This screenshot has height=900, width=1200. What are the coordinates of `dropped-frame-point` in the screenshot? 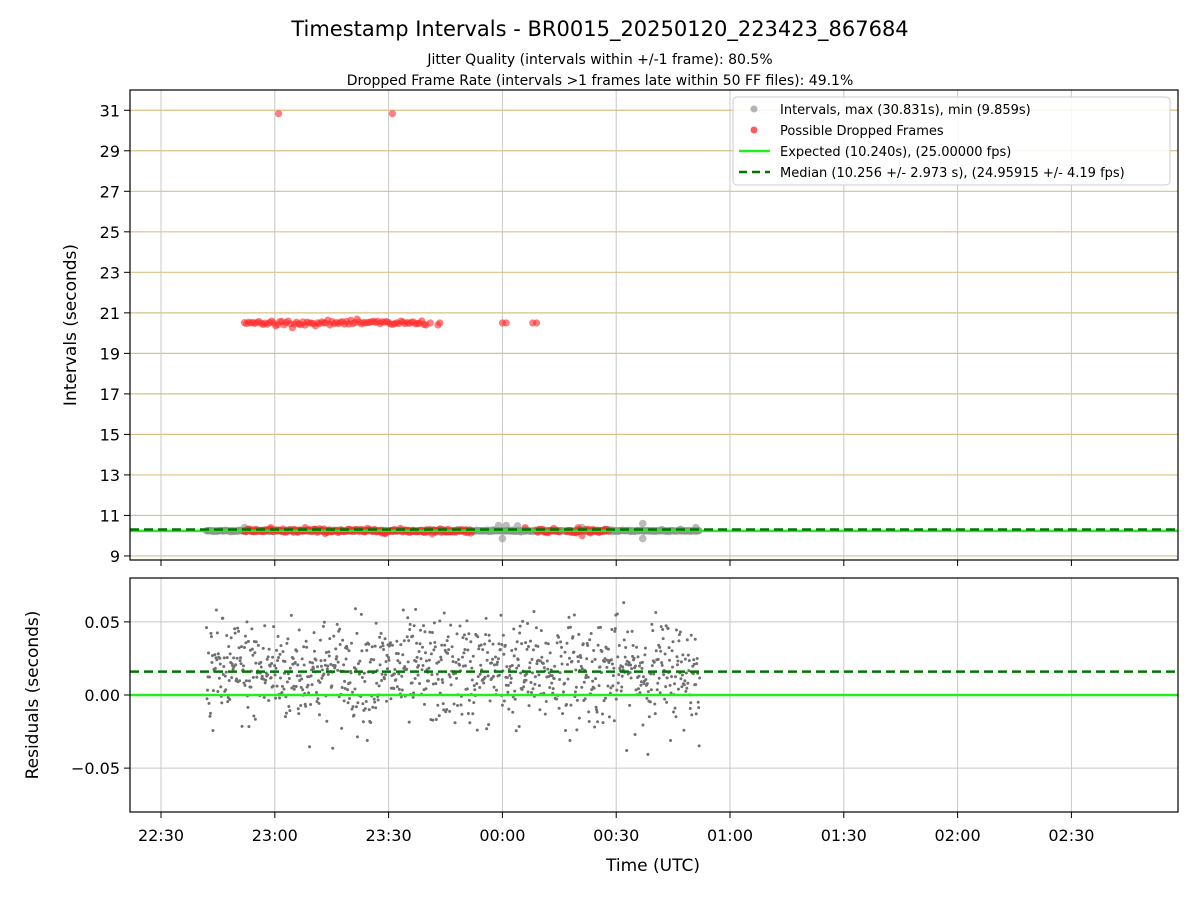 It's located at (440, 323).